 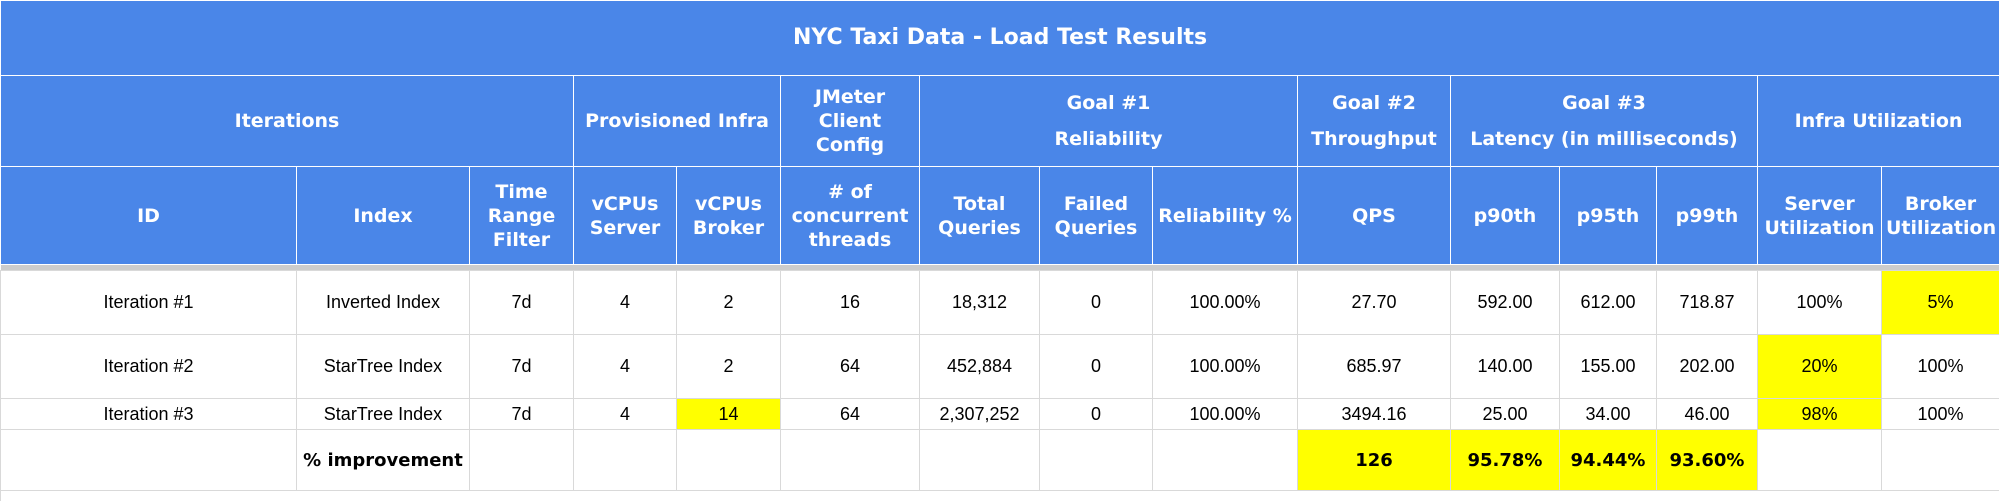 I want to click on title-row: NYC Taxi Data - Load Test Results, so click(x=1000, y=38).